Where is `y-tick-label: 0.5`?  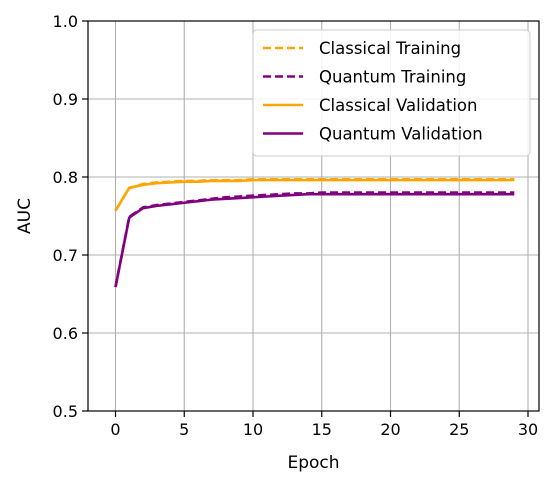 y-tick-label: 0.5 is located at coordinates (65, 411).